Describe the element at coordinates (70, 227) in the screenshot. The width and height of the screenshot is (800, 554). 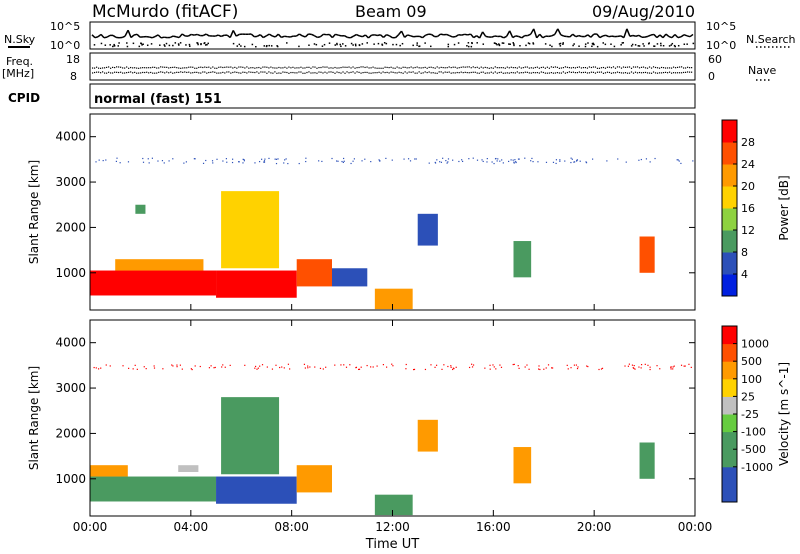
I see `y-tick-label-1: 2000` at that location.